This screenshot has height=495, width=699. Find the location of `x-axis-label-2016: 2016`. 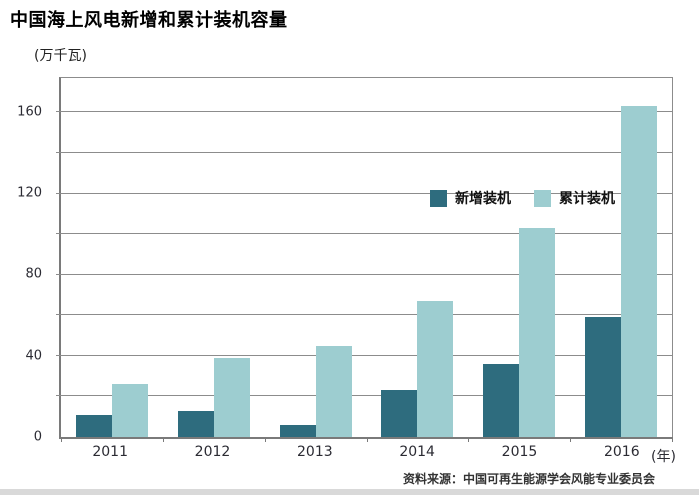

x-axis-label-2016: 2016 is located at coordinates (621, 452).